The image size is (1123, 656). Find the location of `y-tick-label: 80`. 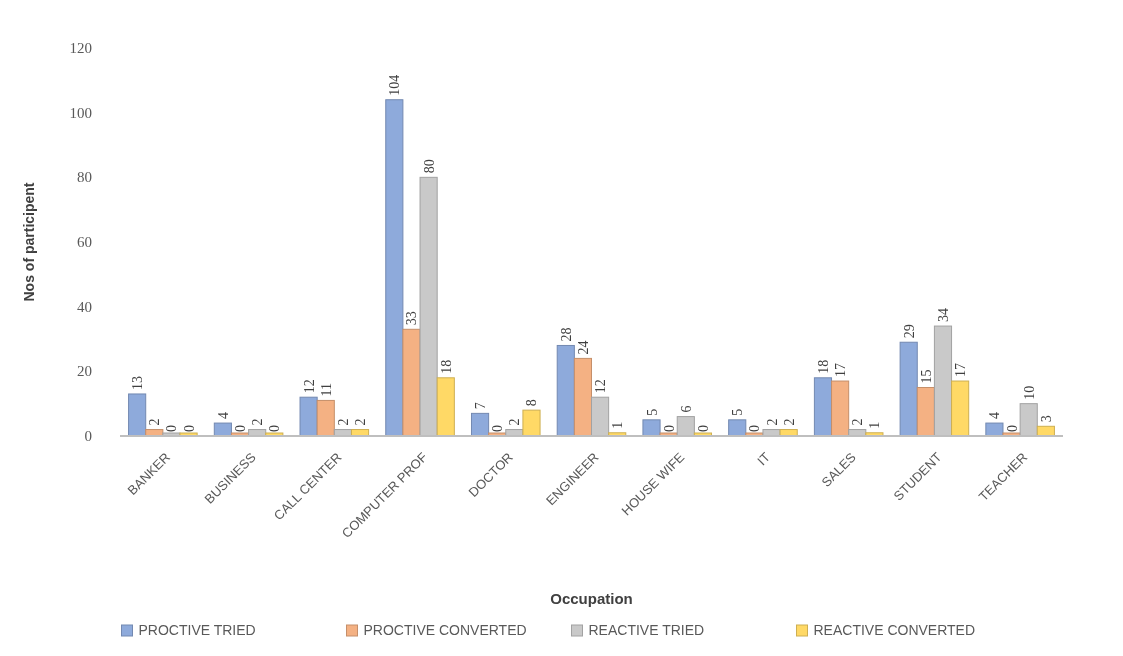

y-tick-label: 80 is located at coordinates (84, 177).